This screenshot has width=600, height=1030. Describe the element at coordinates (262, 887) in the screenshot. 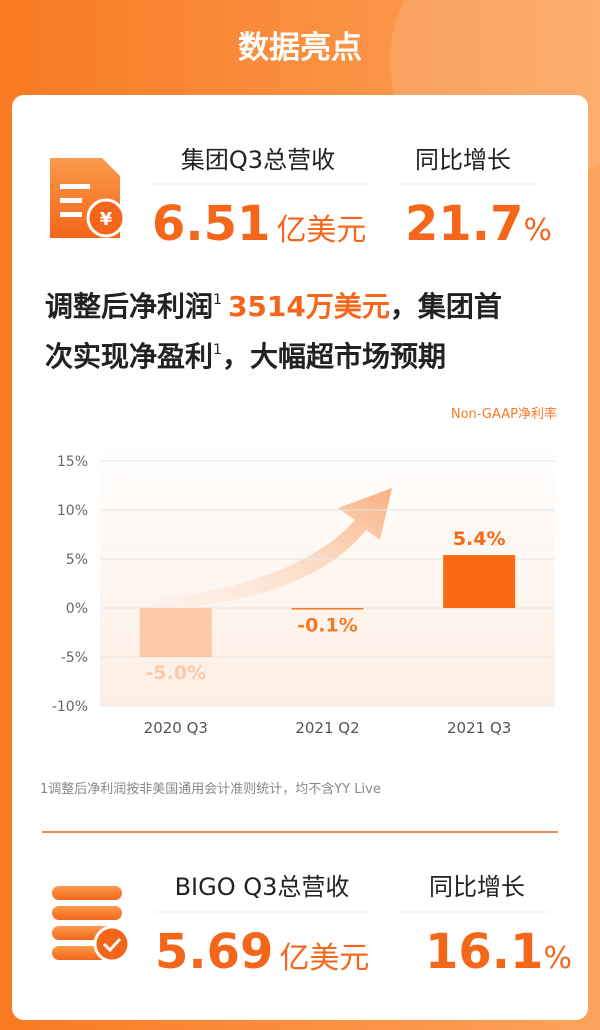

I see `metric-label: BIGO Q3总营收` at that location.